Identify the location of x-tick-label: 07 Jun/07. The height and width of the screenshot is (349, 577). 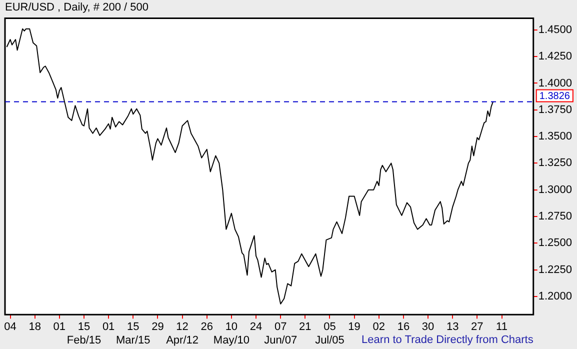
(281, 333).